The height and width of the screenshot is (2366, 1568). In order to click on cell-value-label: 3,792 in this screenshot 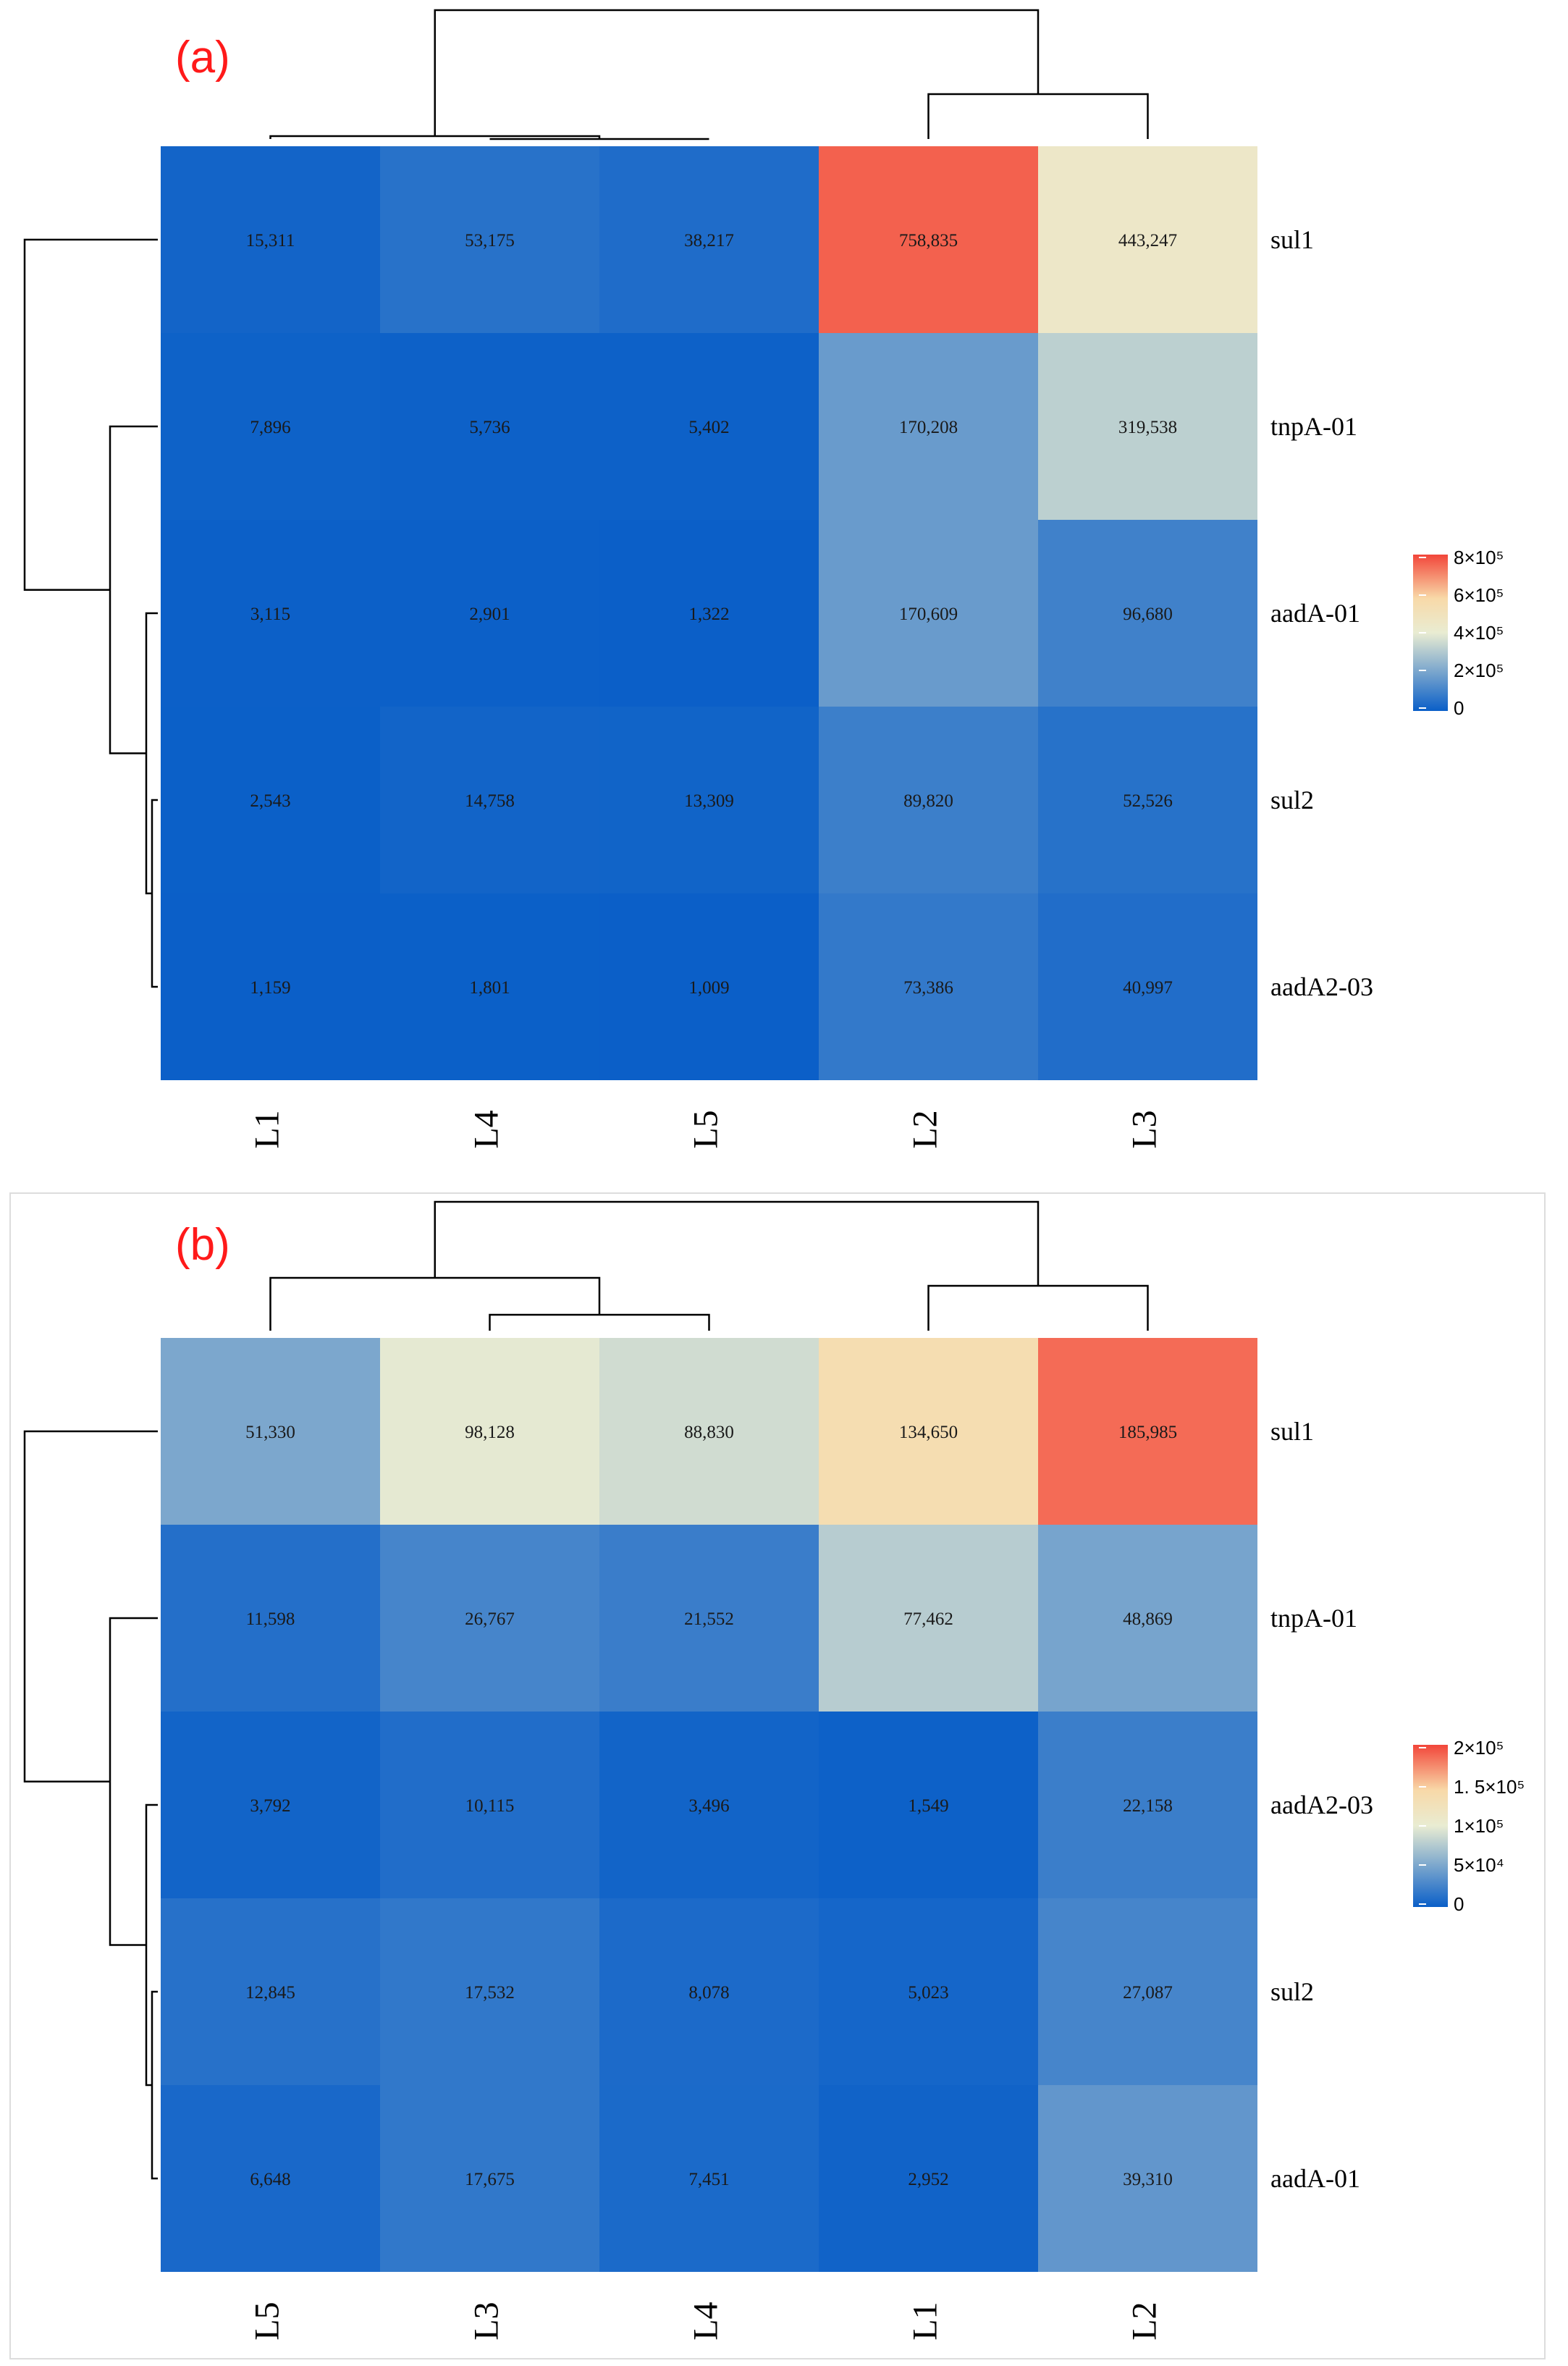, I will do `click(270, 1806)`.